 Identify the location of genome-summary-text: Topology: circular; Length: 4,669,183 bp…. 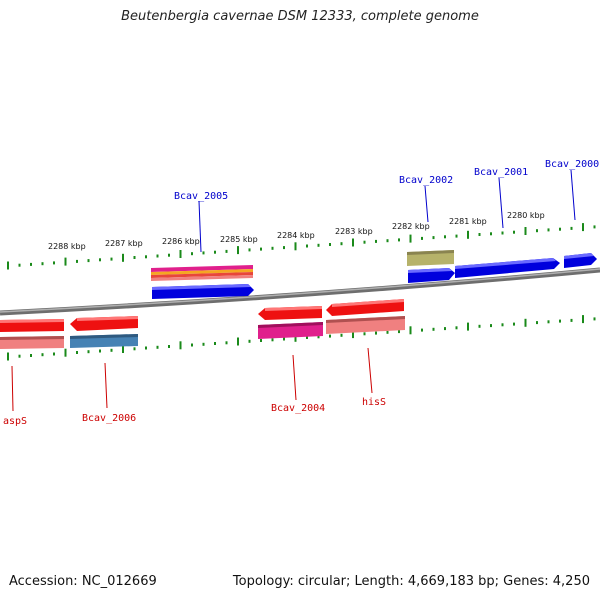
(411, 581).